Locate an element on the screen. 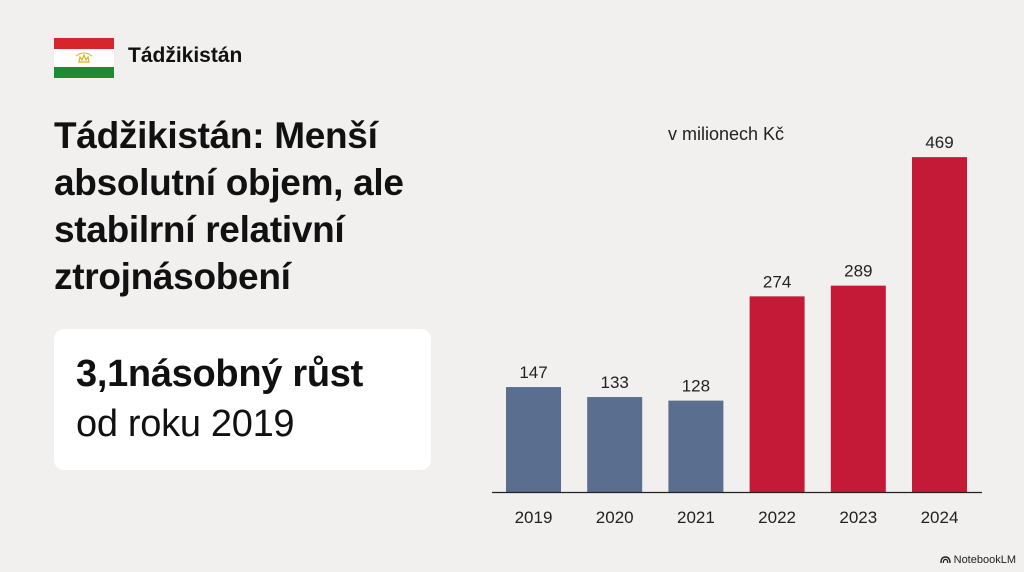 This screenshot has height=572, width=1024. notebooklm-logo-icon is located at coordinates (945, 560).